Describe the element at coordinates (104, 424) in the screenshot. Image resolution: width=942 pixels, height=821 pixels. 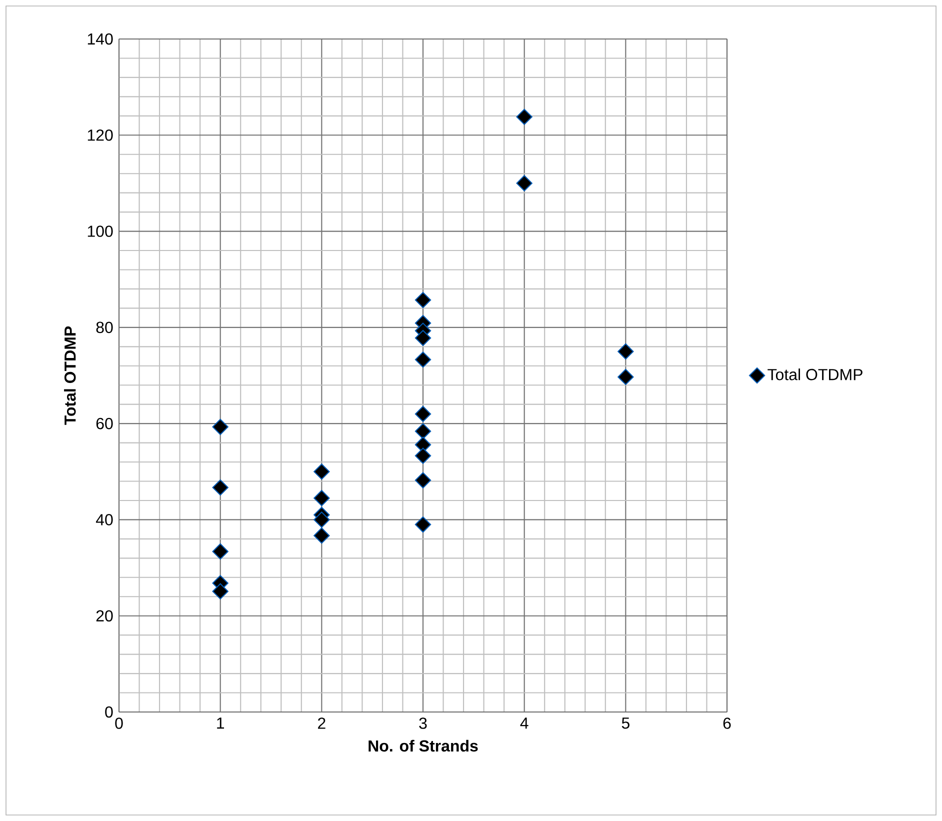
I see `y-tick-label: 60` at that location.